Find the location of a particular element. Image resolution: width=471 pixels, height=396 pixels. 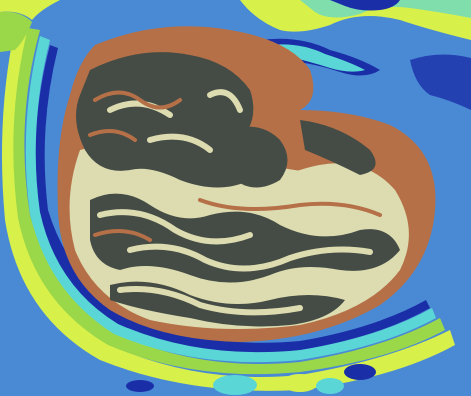

top-right-region is located at coordinates (355, 55).